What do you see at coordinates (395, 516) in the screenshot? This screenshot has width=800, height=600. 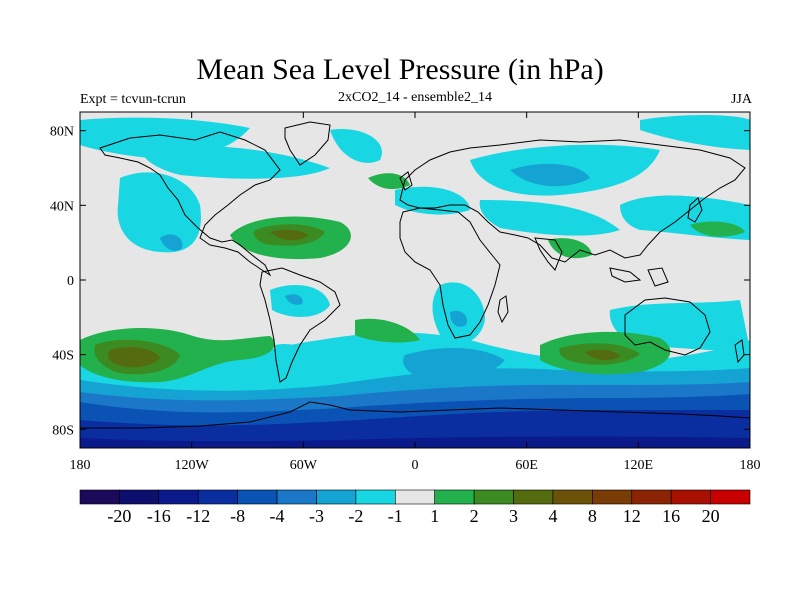 I see `colorbar-label: -1` at bounding box center [395, 516].